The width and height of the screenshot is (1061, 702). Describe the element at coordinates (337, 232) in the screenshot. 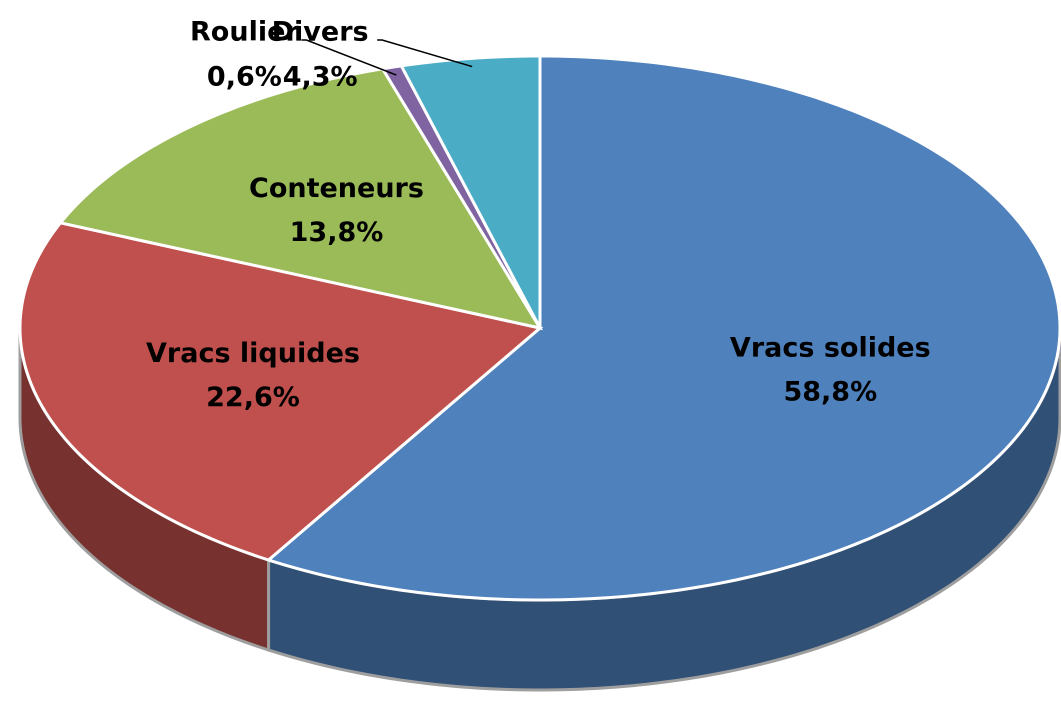

I see `value-label: 13,8%` at that location.